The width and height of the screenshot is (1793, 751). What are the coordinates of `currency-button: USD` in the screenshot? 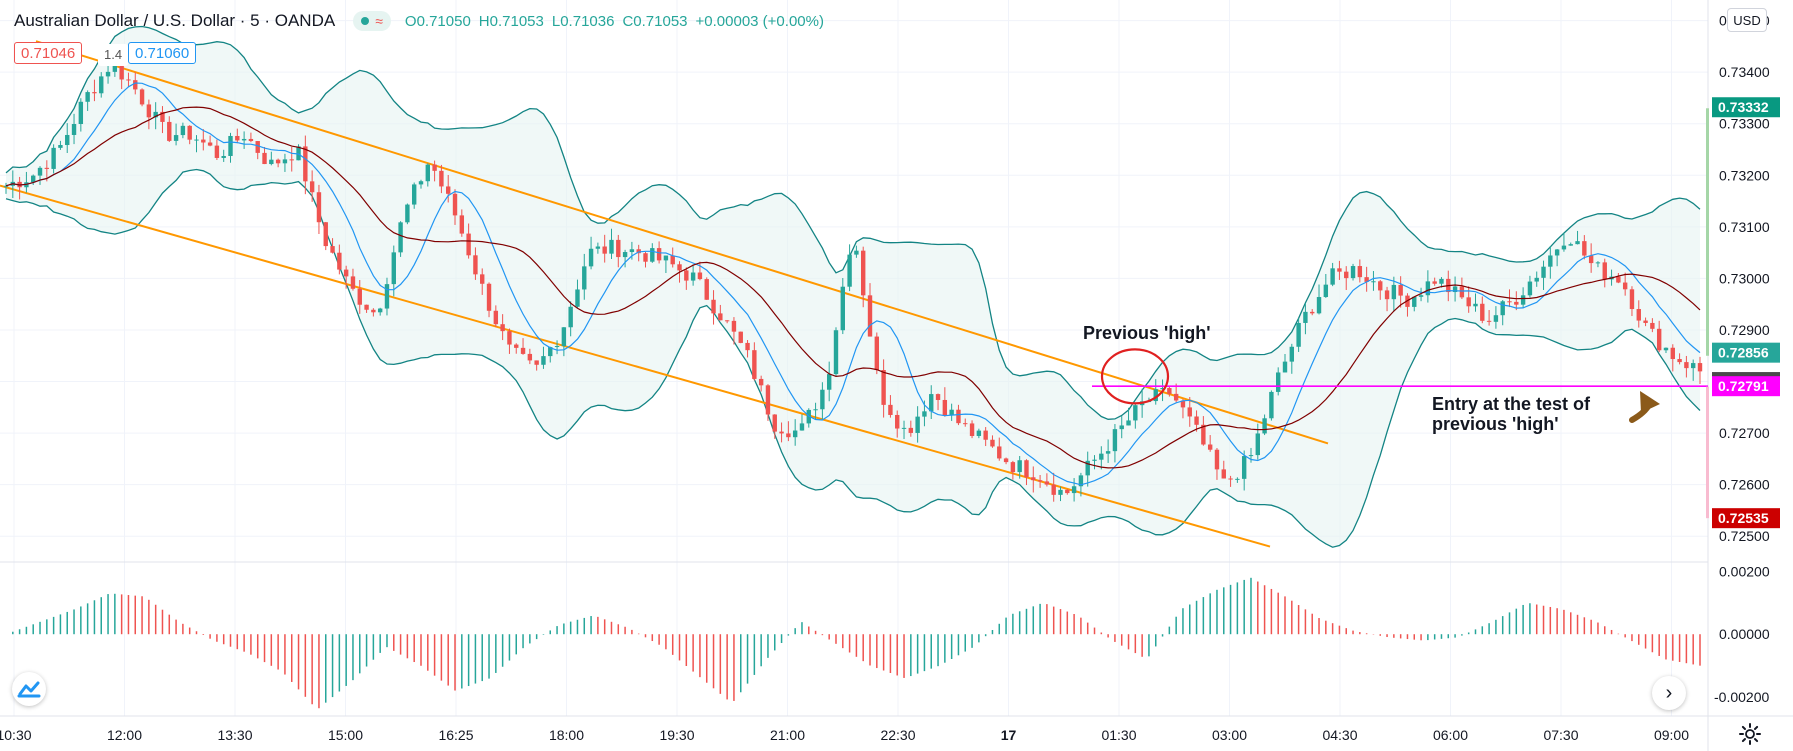 It's located at (1747, 20).